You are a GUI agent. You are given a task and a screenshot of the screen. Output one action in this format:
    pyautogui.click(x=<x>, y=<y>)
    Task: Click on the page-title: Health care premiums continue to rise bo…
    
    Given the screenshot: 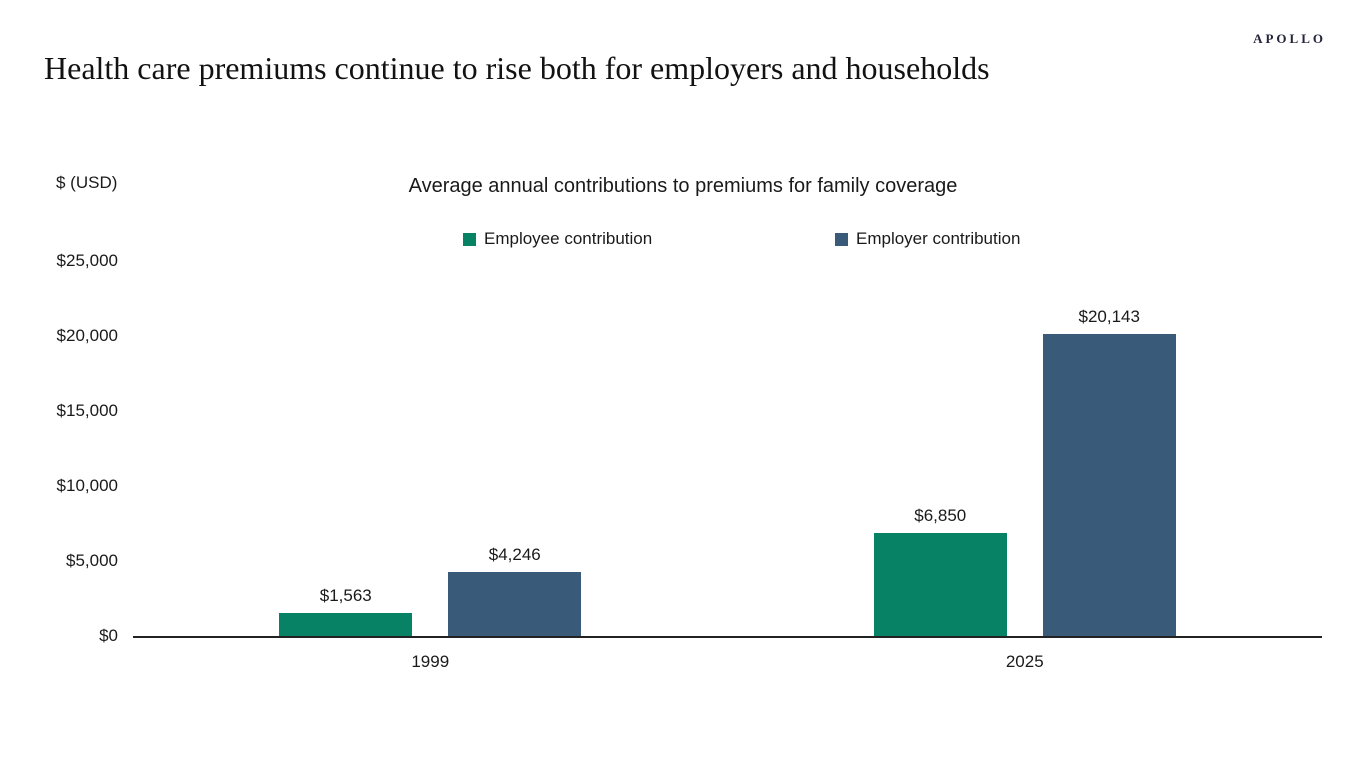 What is the action you would take?
    pyautogui.click(x=517, y=68)
    